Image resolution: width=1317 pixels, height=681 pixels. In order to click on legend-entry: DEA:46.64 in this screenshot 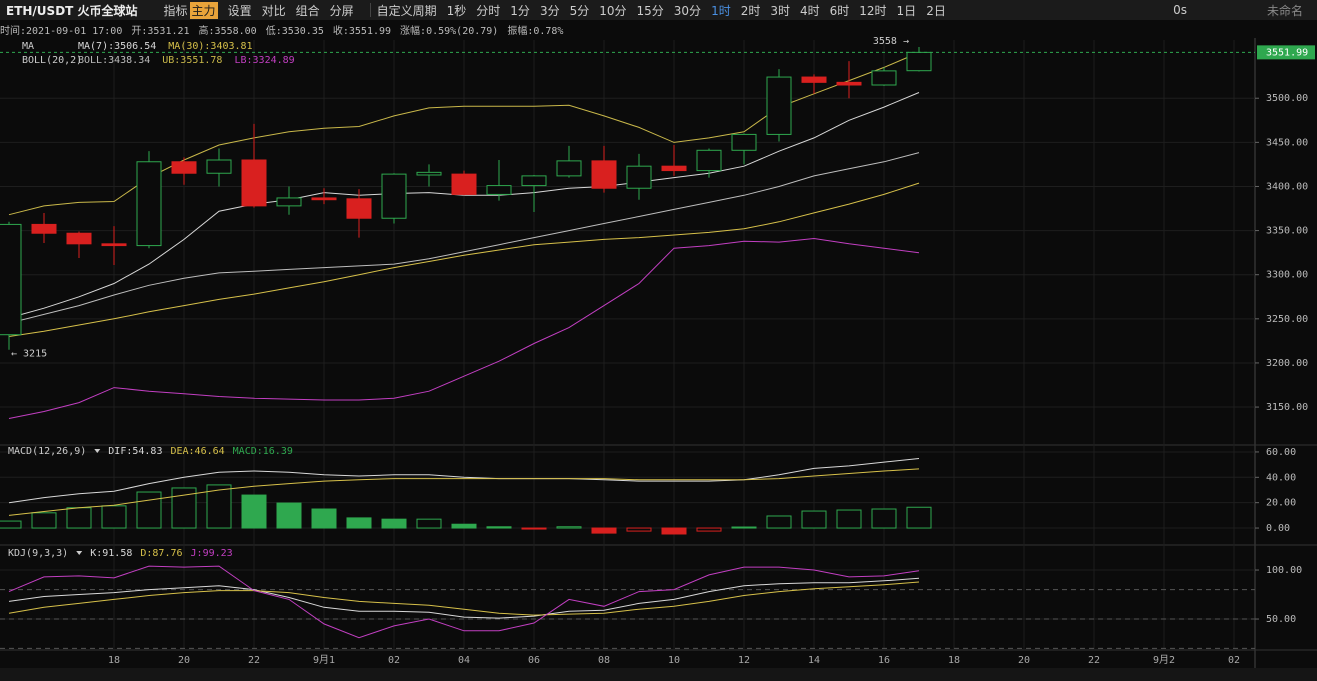, I will do `click(197, 451)`.